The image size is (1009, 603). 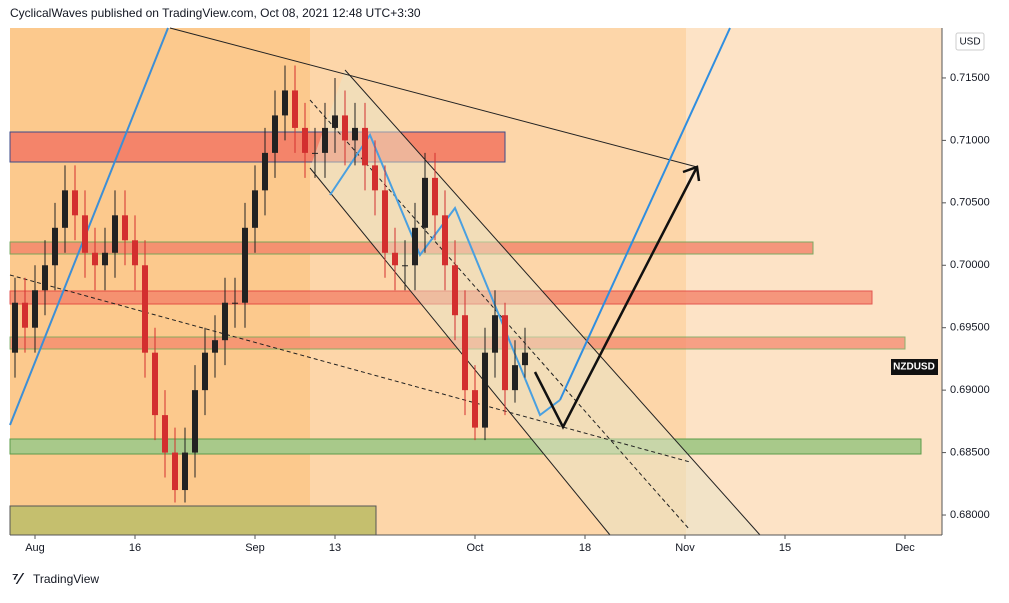 I want to click on y-tick-label: 0.71000, so click(x=970, y=140).